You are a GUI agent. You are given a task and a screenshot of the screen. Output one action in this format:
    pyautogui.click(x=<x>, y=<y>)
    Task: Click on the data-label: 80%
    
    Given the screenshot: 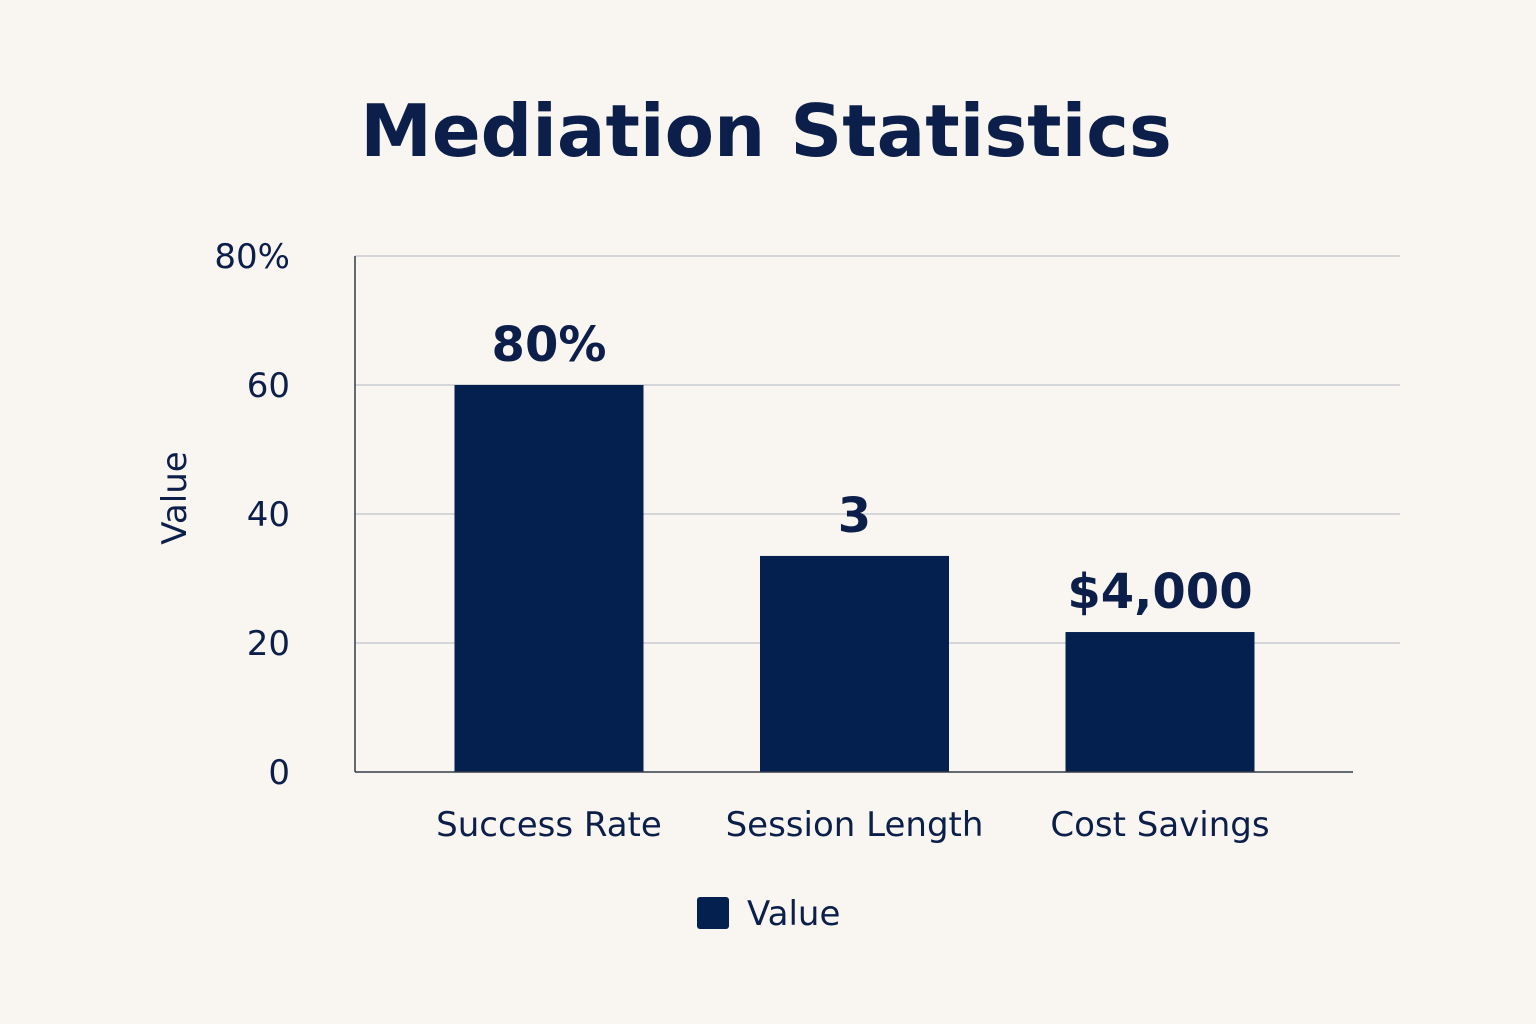 What is the action you would take?
    pyautogui.click(x=549, y=345)
    